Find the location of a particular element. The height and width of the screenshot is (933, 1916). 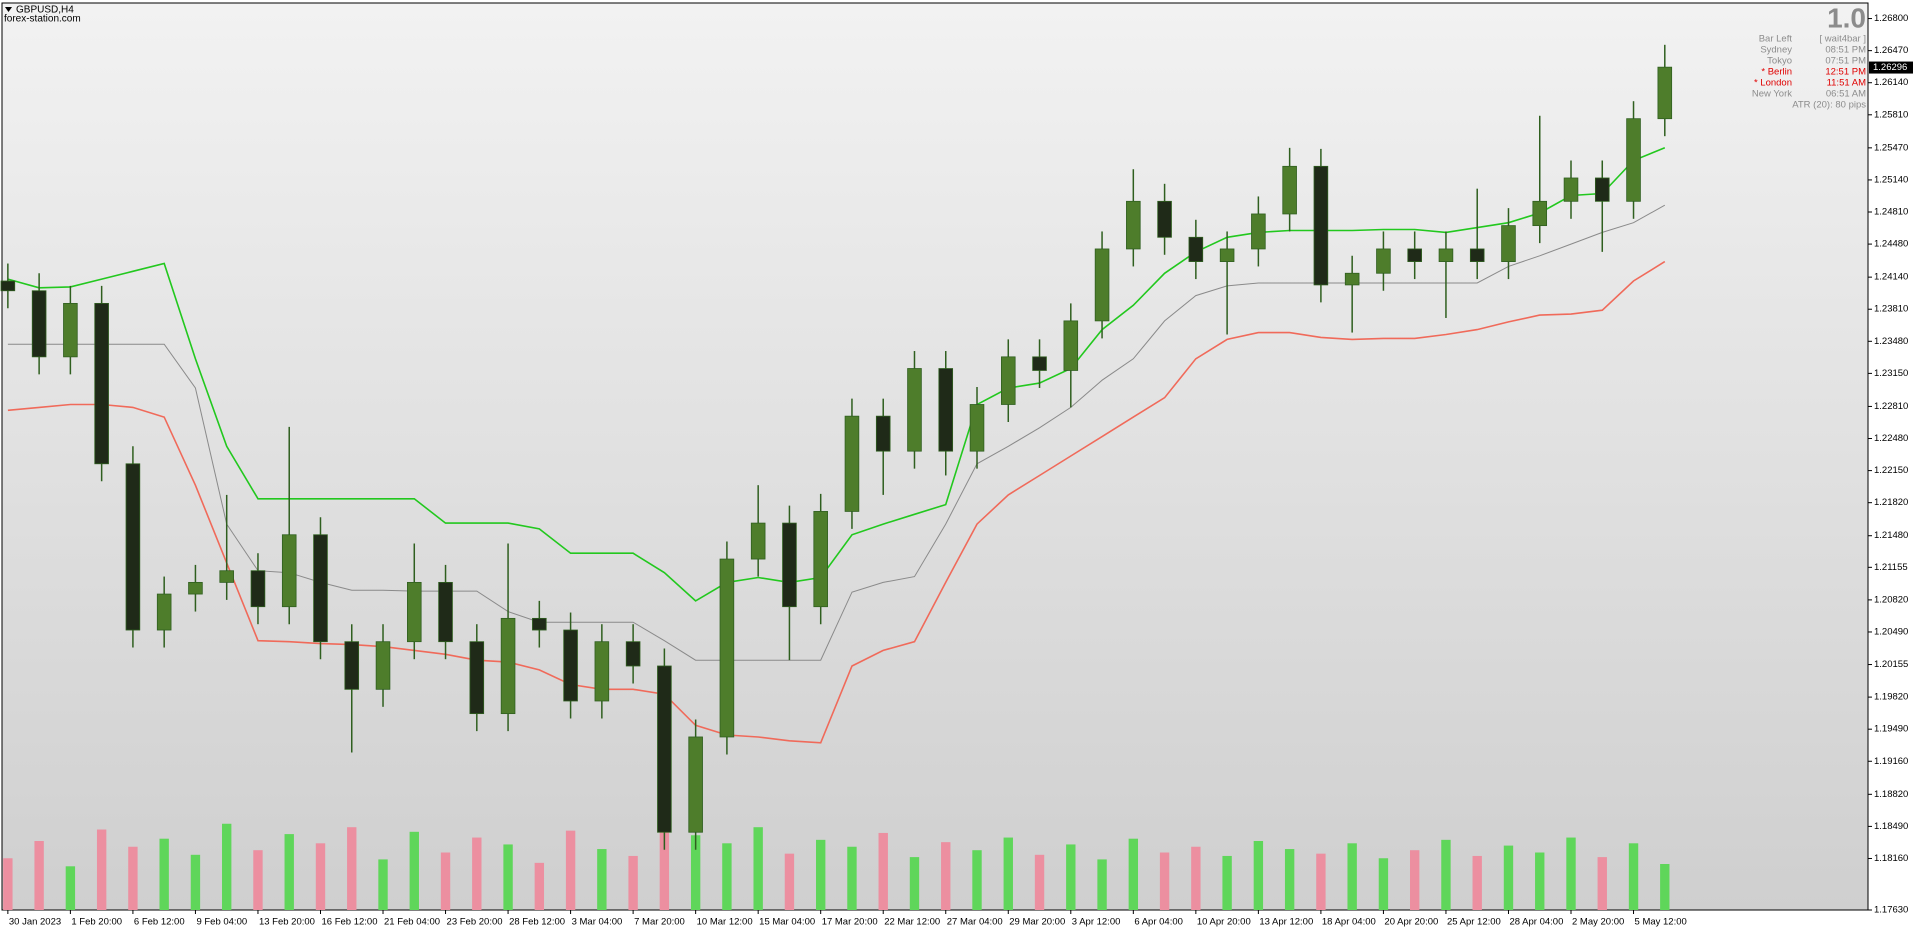

symbol-title: GBPUSD,H4 is located at coordinates (45, 10).